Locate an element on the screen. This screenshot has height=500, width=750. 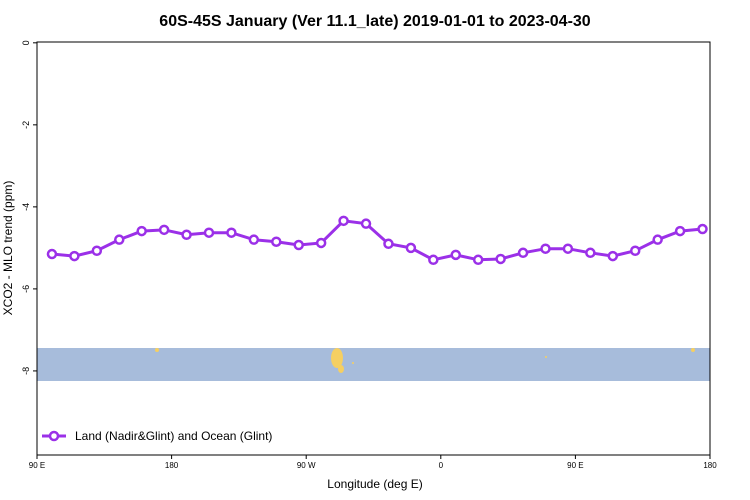
legend-marker is located at coordinates (54, 436).